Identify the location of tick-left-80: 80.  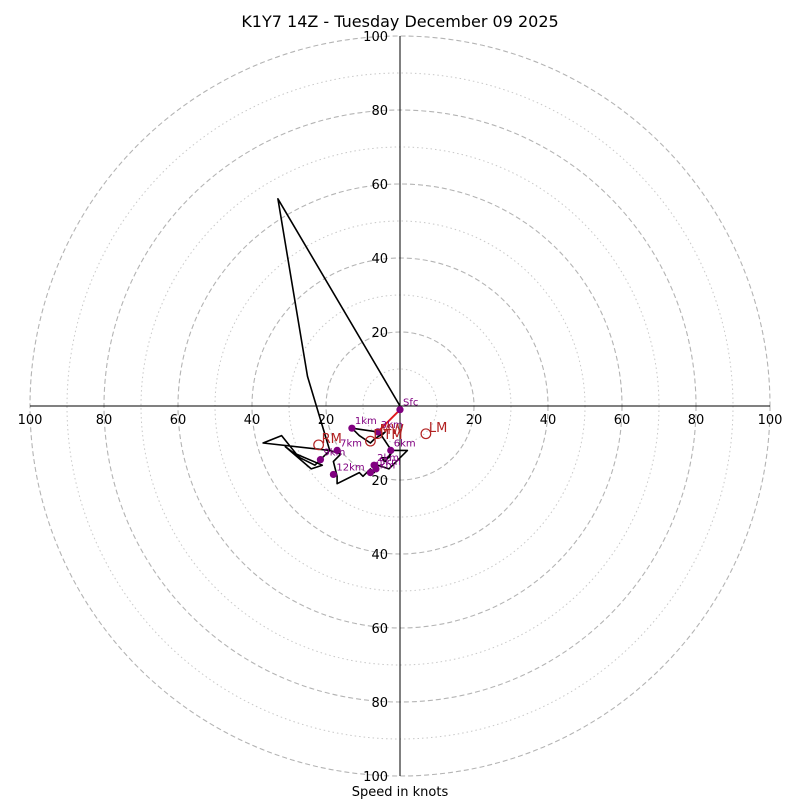
(104, 420).